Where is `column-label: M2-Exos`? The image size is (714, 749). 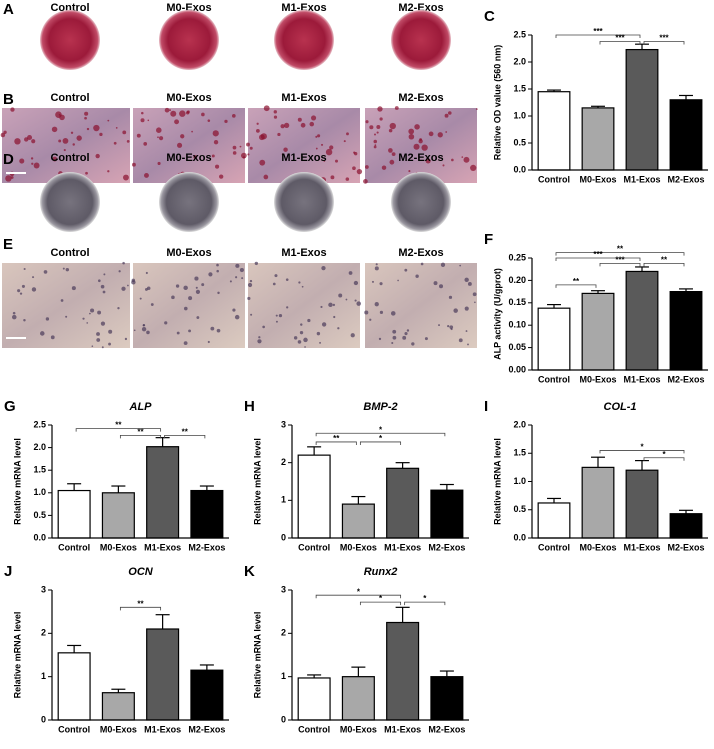 column-label: M2-Exos is located at coordinates (420, 8).